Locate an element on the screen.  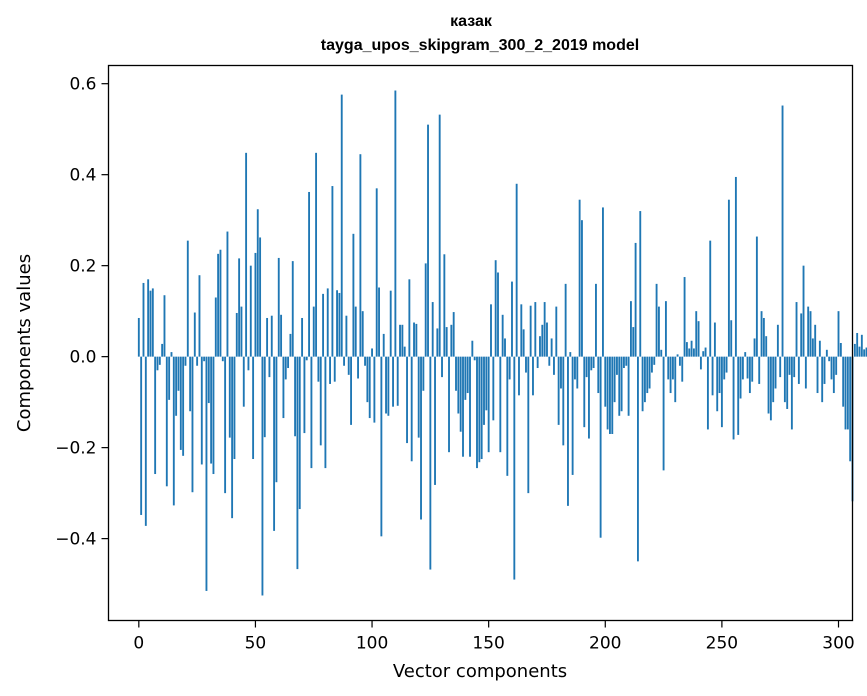
y-tick-label: −0.2 is located at coordinates (75, 449).